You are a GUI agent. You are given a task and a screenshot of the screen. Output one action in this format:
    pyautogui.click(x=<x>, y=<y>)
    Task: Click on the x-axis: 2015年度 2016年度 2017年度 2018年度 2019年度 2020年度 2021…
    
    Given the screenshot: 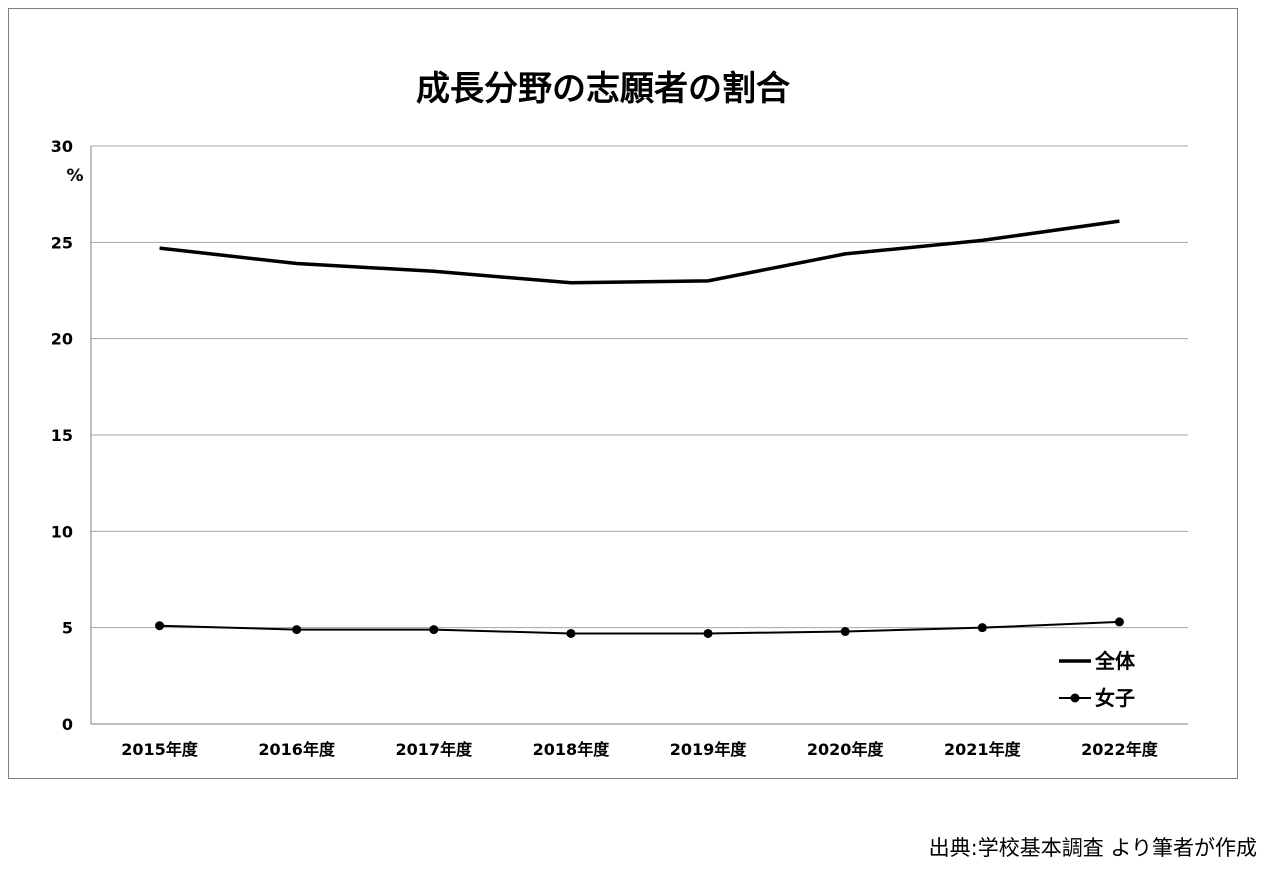 What is the action you would take?
    pyautogui.click(x=639, y=741)
    